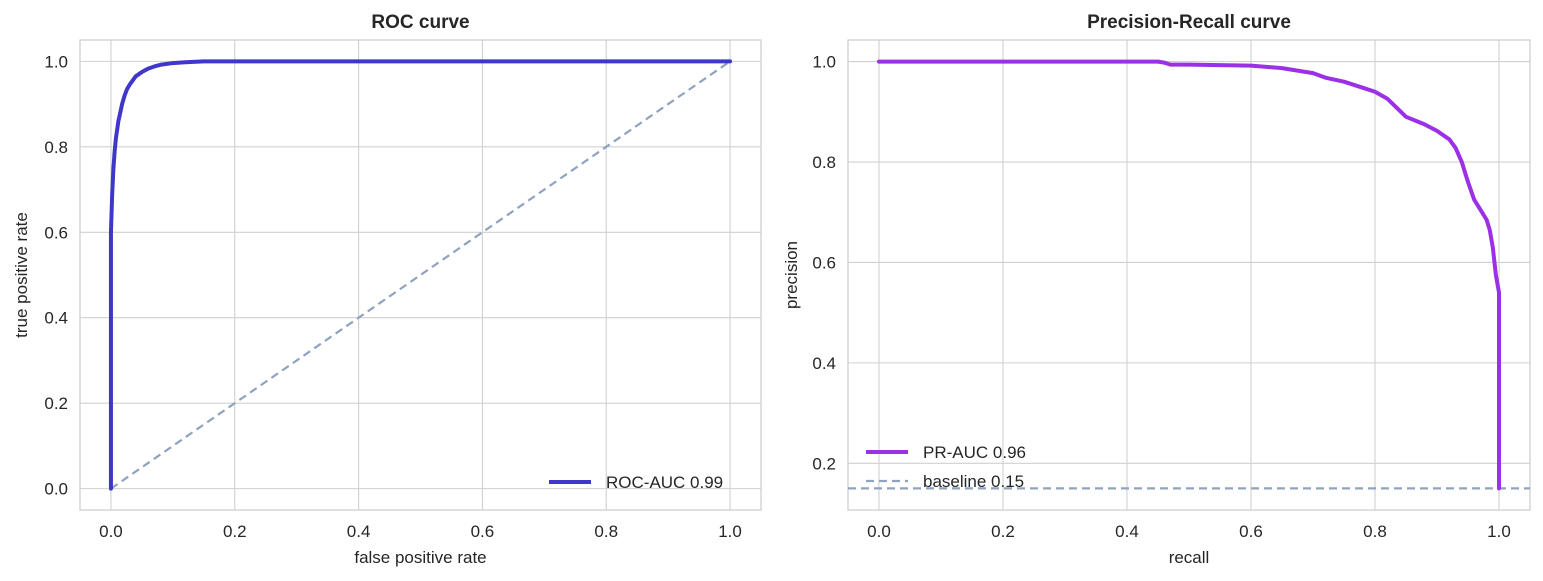  What do you see at coordinates (1375, 531) in the screenshot?
I see `pr-x-tick-label: 0.8` at bounding box center [1375, 531].